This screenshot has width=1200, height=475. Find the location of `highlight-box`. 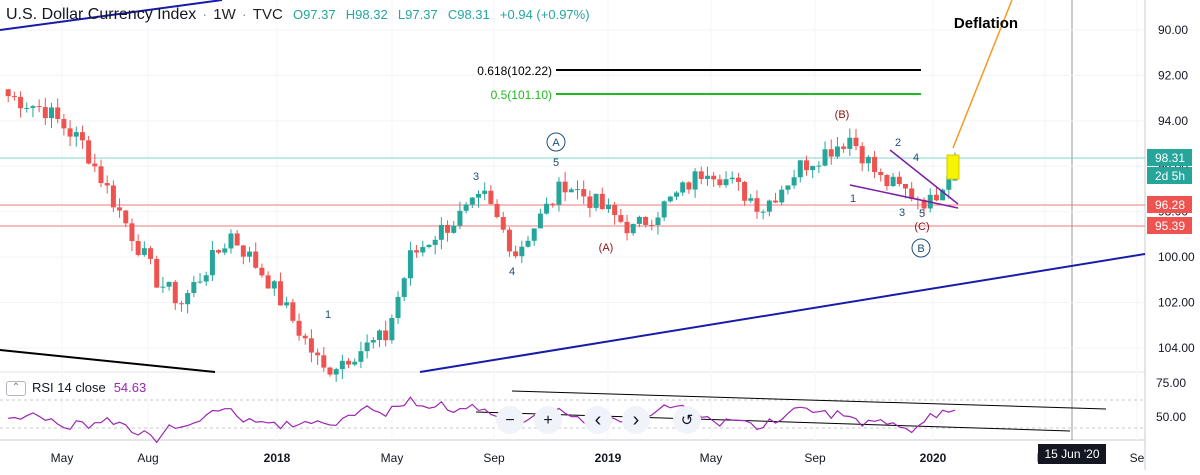

highlight-box is located at coordinates (953, 167).